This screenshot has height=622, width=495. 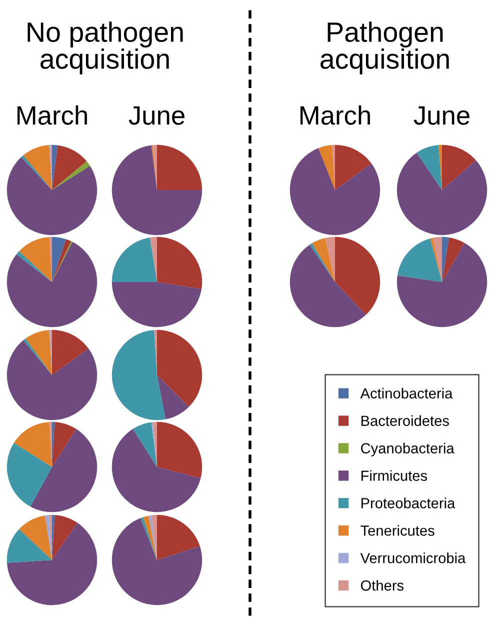 What do you see at coordinates (406, 393) in the screenshot?
I see `legend-label: Actinobacteria` at bounding box center [406, 393].